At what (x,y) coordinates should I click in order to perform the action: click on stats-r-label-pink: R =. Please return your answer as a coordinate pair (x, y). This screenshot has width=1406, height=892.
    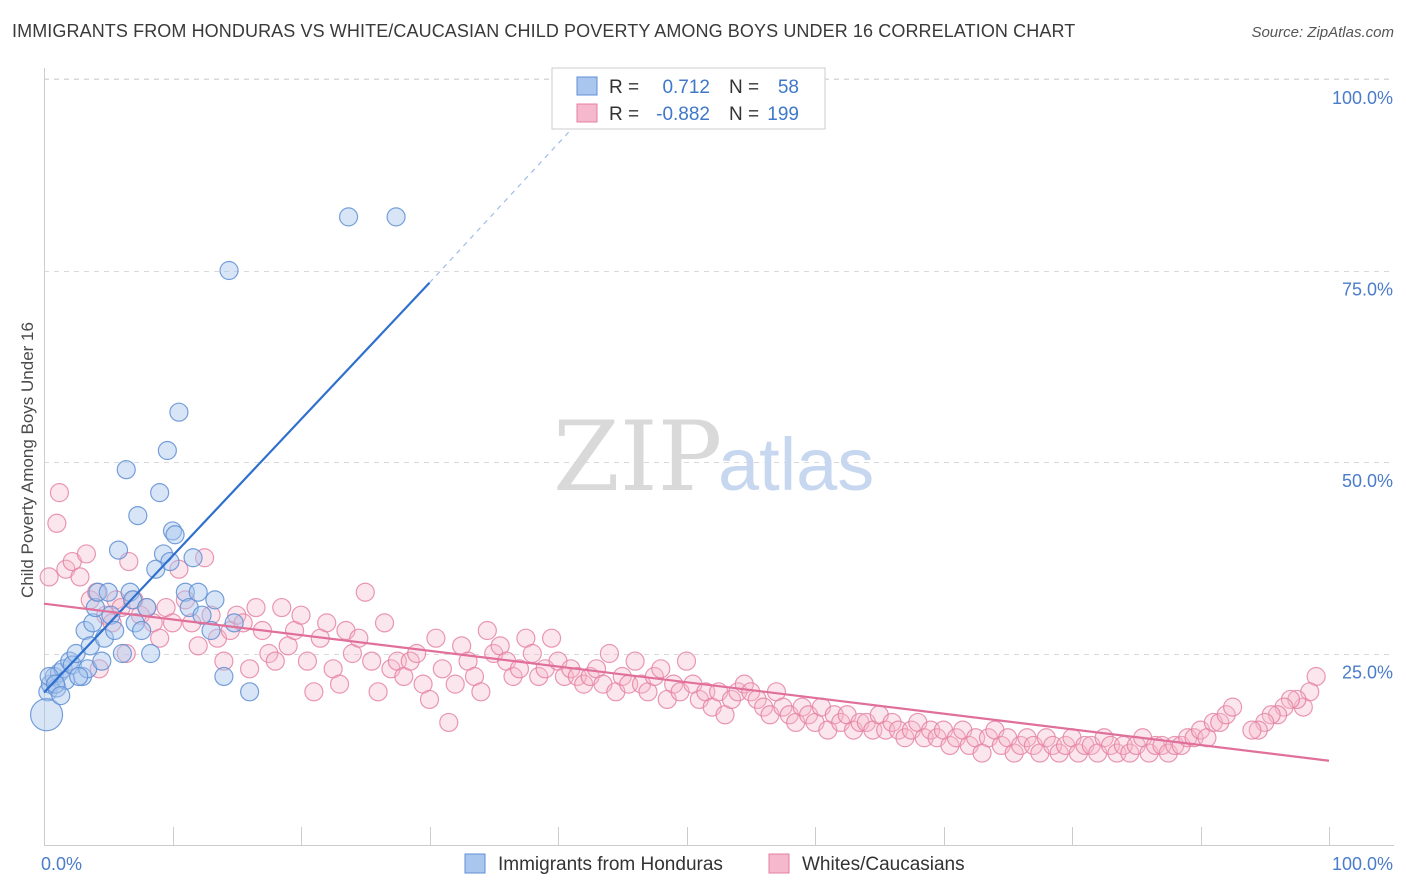
    Looking at the image, I should click on (624, 114).